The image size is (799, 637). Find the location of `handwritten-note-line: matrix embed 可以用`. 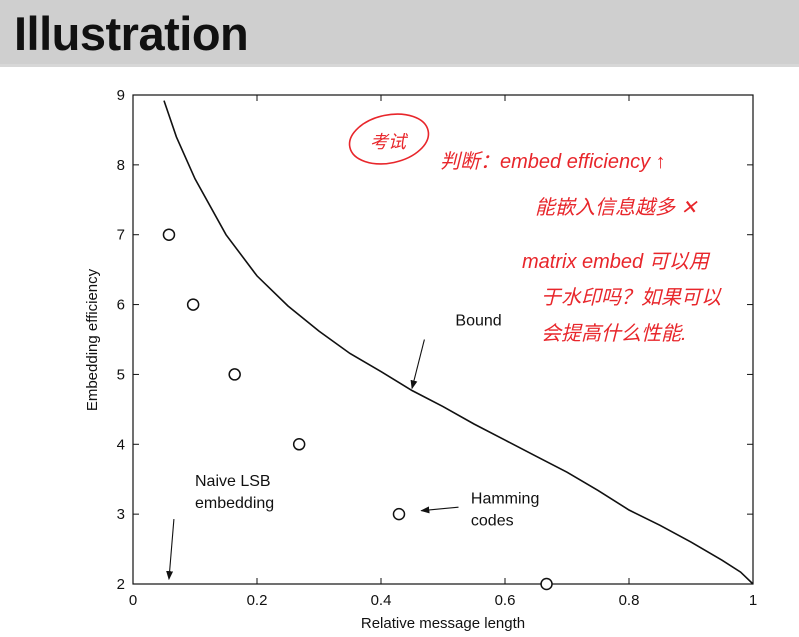

handwritten-note-line: matrix embed 可以用 is located at coordinates (616, 262).